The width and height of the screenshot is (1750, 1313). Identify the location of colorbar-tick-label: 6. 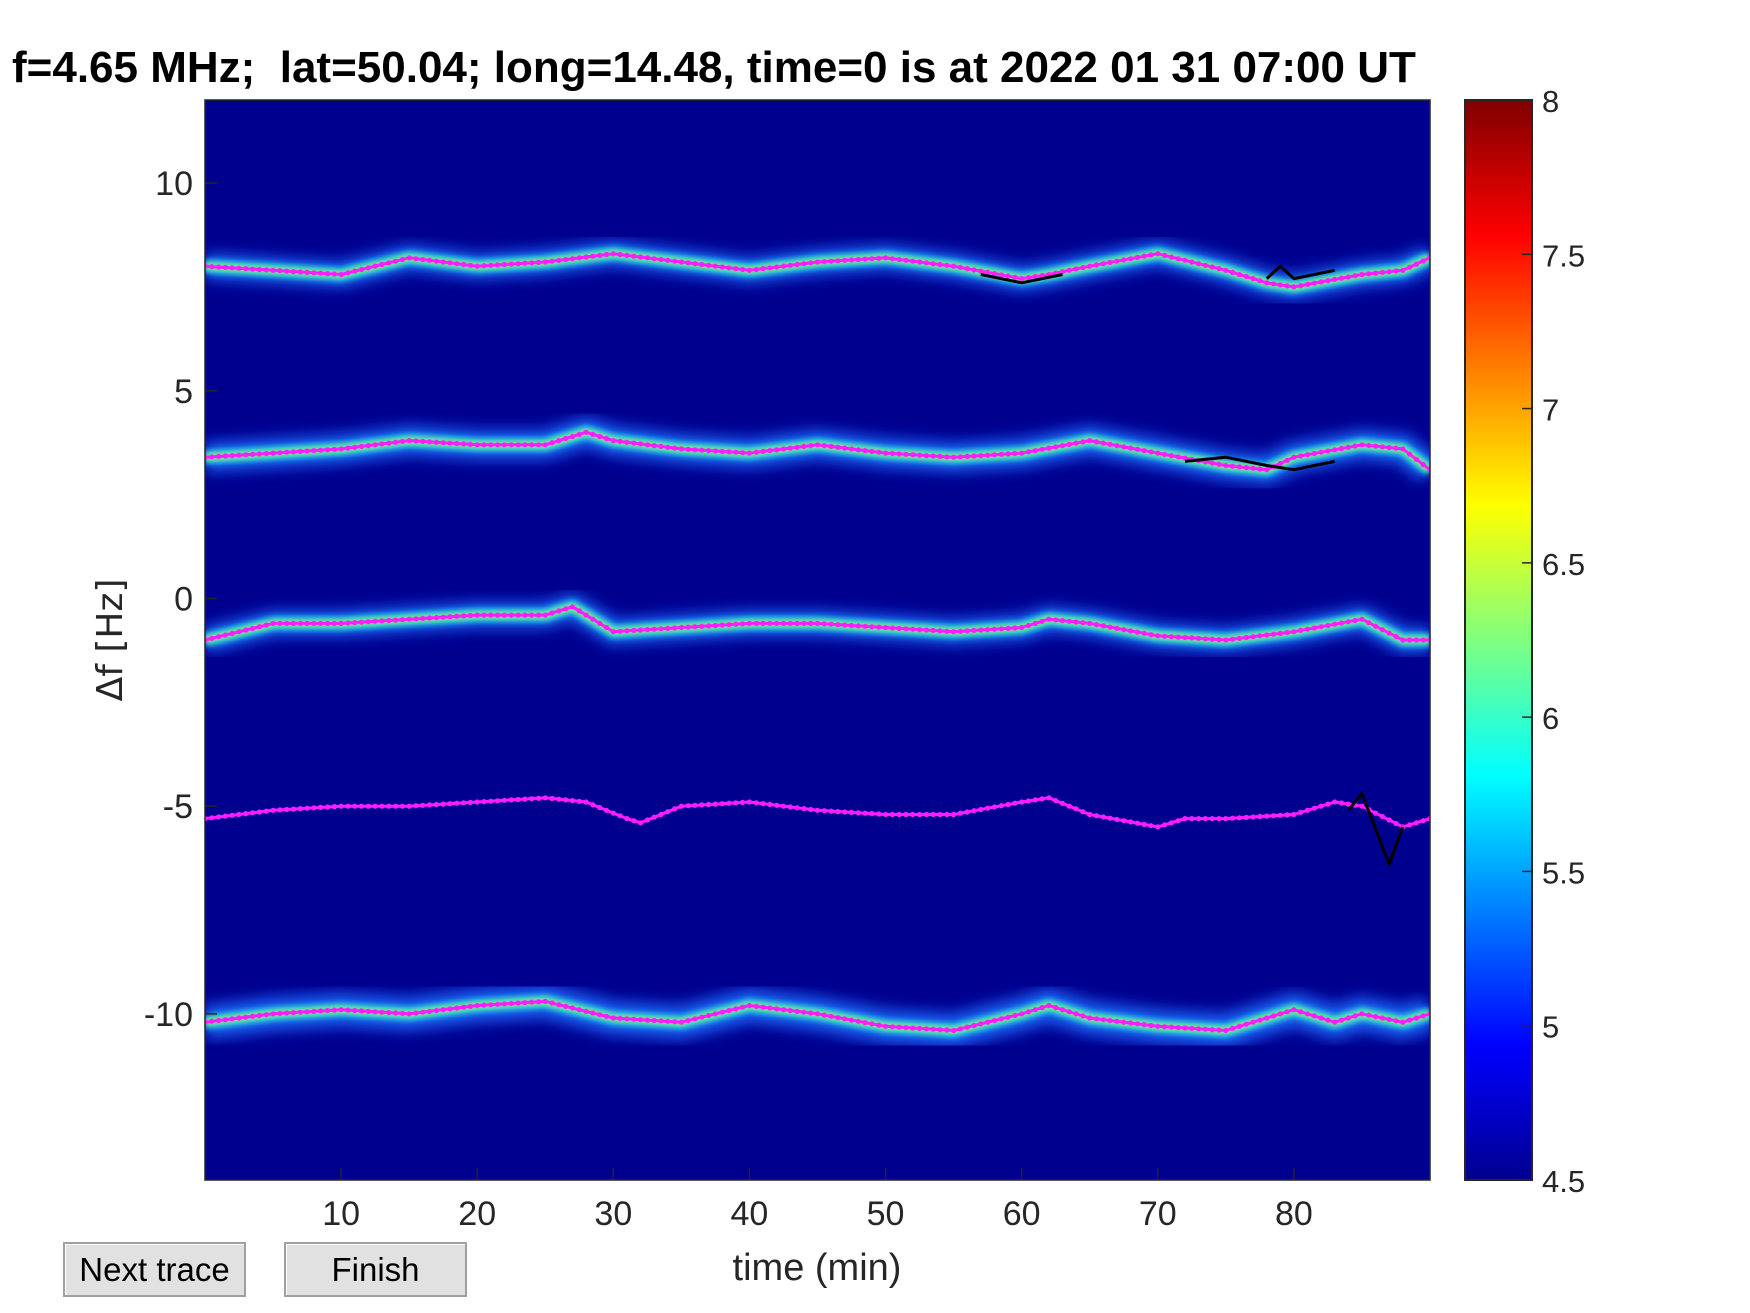
(1550, 718).